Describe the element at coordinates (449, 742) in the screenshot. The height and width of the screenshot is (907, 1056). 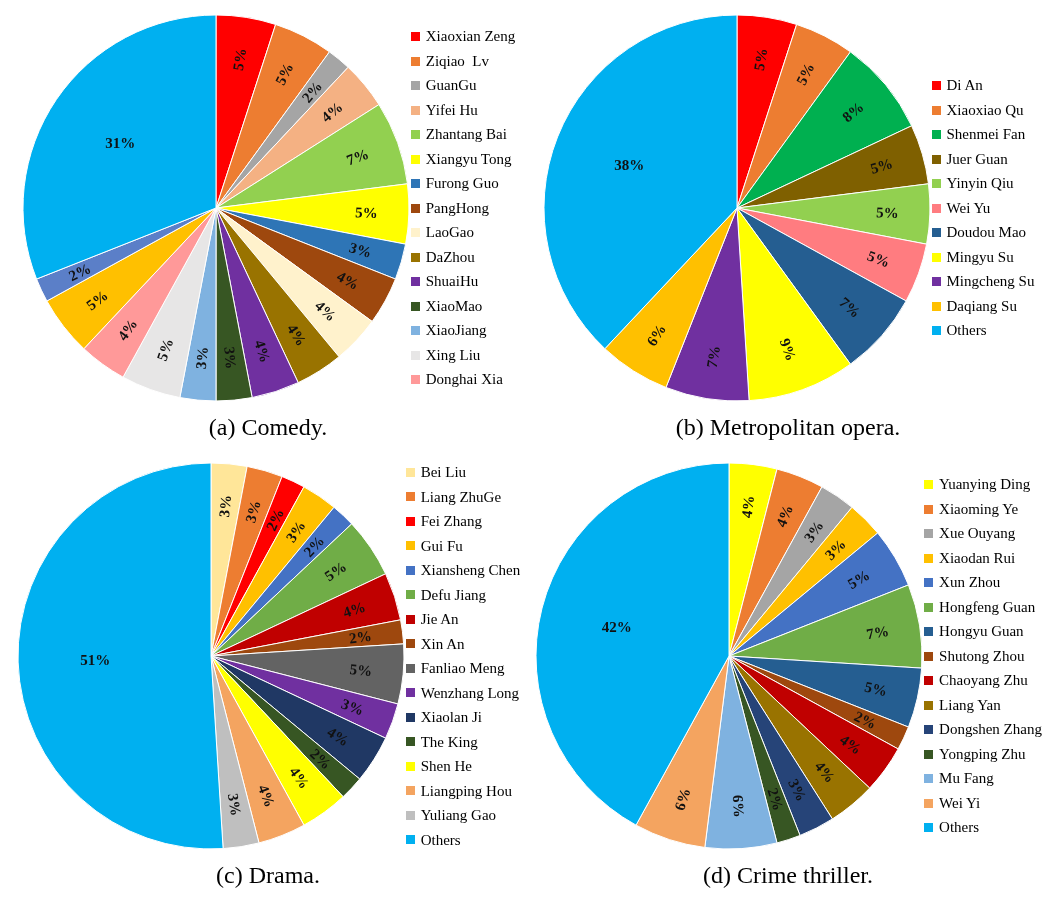
I see `legend-label: The King` at that location.